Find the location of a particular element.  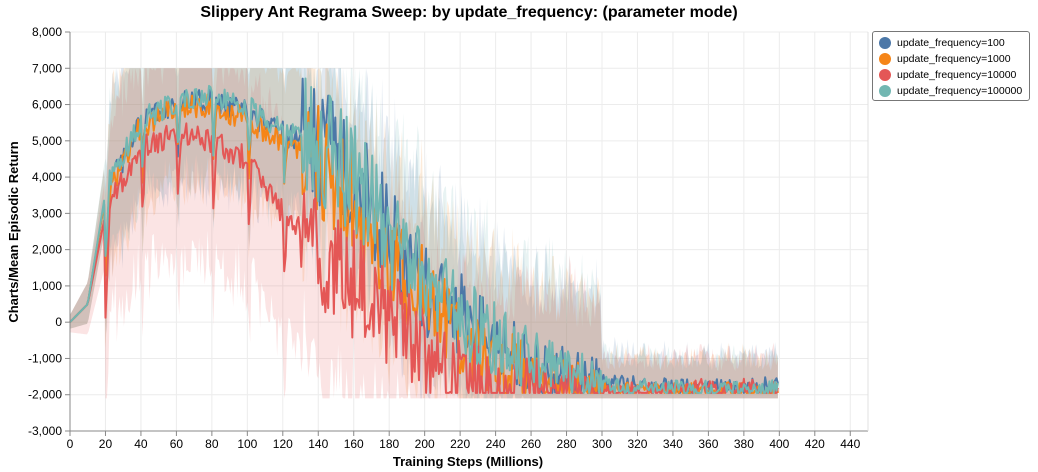

y-tick-label: 0 is located at coordinates (58, 322).